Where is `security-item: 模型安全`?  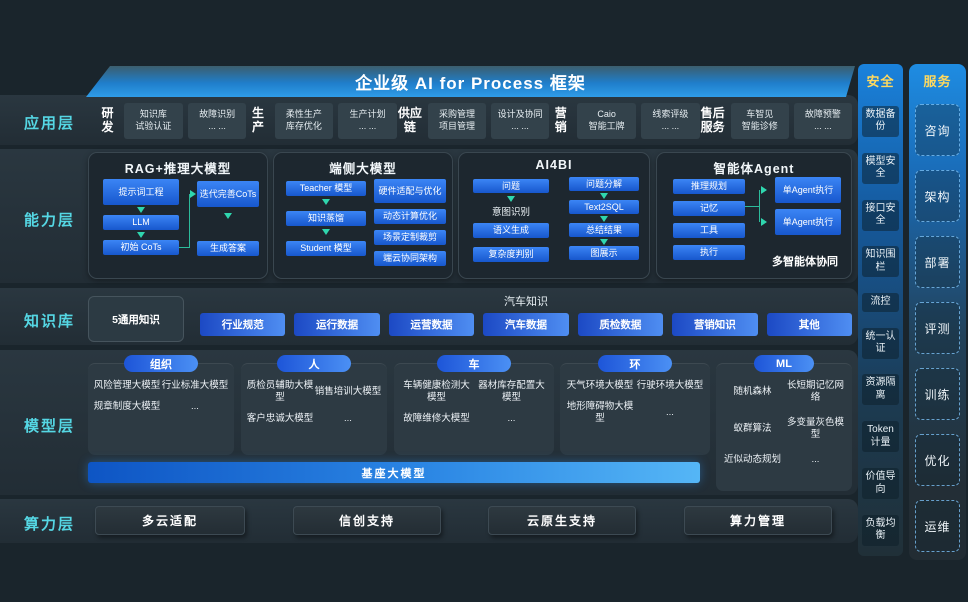
security-item: 模型安全 is located at coordinates (880, 168).